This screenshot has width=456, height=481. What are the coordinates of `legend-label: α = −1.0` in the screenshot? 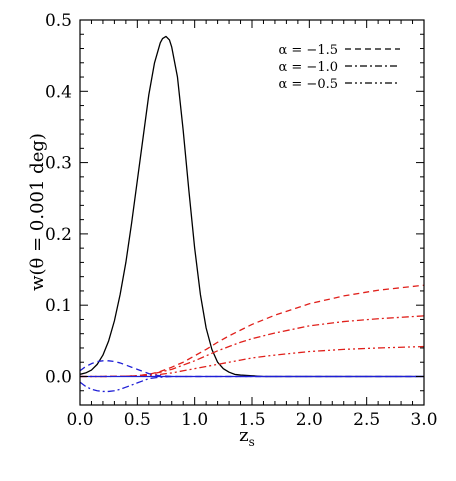 It's located at (308, 67).